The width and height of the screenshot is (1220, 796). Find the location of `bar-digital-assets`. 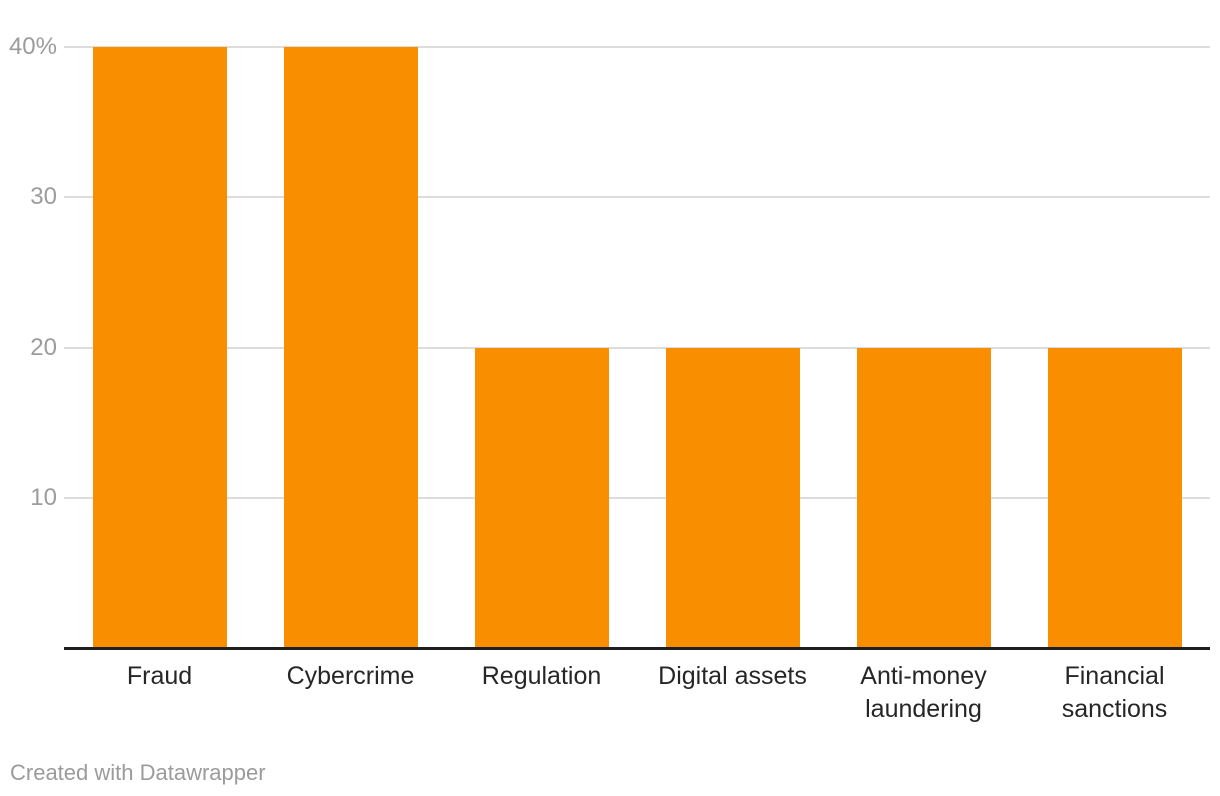

bar-digital-assets is located at coordinates (732, 497).